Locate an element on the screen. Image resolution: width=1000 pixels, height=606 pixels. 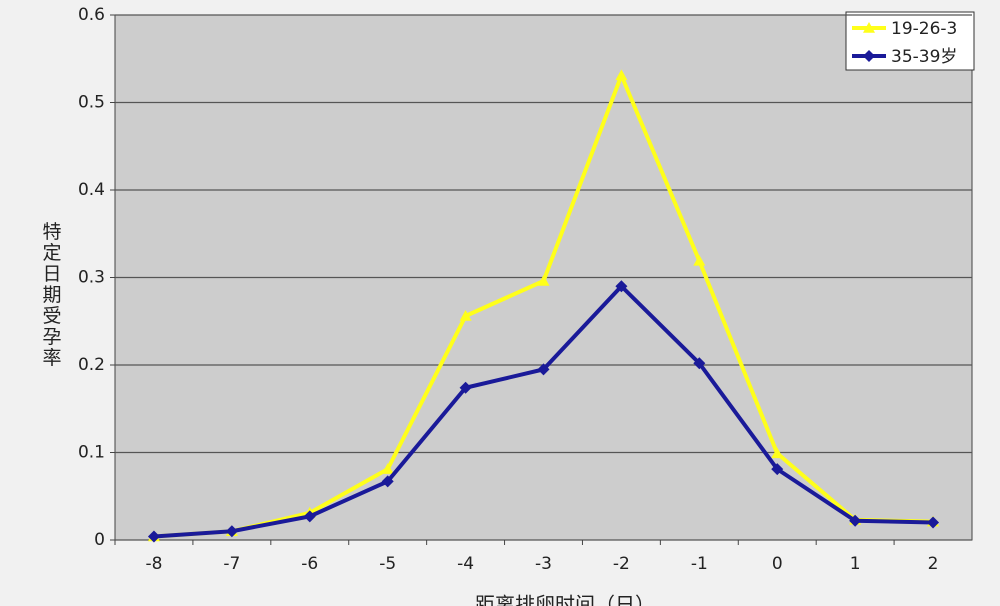
x-tick-label: 2 is located at coordinates (933, 564).